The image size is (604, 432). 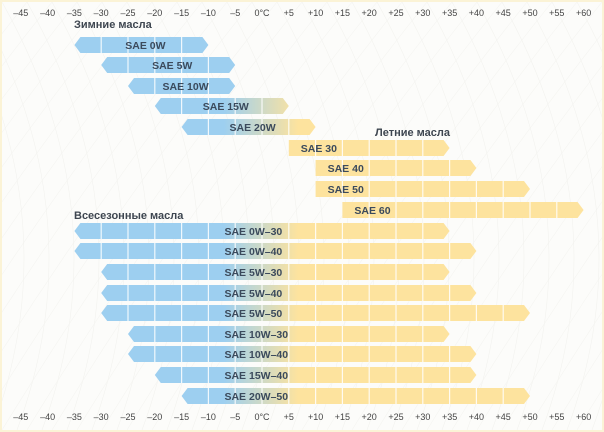 What do you see at coordinates (172, 66) in the screenshot?
I see `bar-label: SAE 5W` at bounding box center [172, 66].